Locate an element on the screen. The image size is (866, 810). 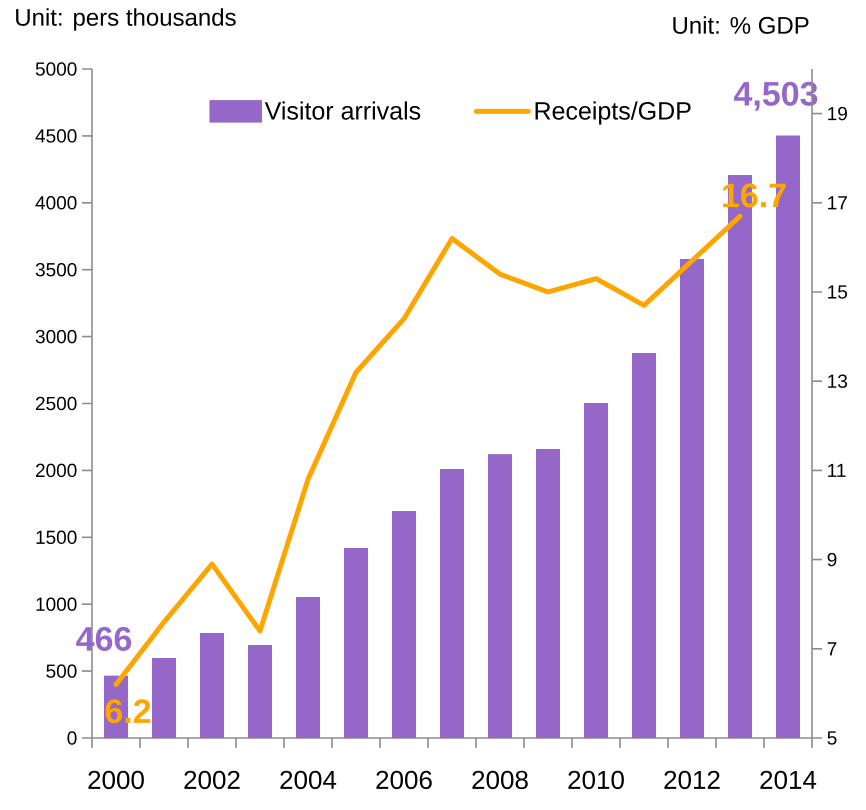
data-label: 6.2 is located at coordinates (128, 711).